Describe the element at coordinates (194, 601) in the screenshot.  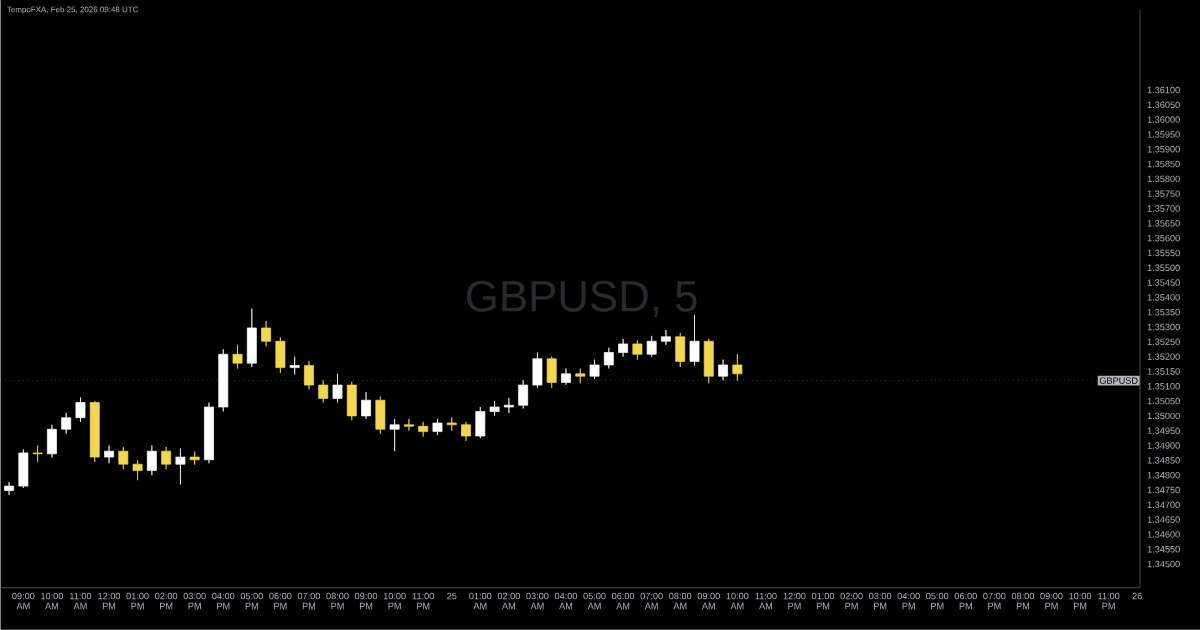
I see `x-tick-label: 03:00 PM` at that location.